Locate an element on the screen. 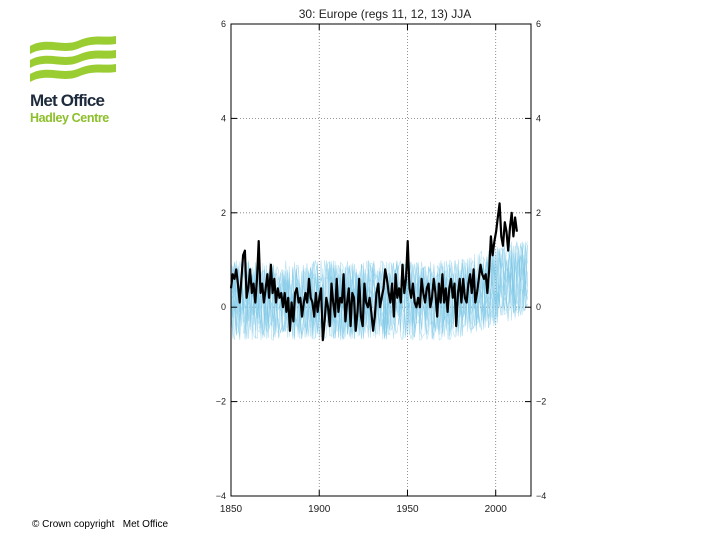 The height and width of the screenshot is (540, 720). y-tick-label-right: 2 is located at coordinates (538, 213).